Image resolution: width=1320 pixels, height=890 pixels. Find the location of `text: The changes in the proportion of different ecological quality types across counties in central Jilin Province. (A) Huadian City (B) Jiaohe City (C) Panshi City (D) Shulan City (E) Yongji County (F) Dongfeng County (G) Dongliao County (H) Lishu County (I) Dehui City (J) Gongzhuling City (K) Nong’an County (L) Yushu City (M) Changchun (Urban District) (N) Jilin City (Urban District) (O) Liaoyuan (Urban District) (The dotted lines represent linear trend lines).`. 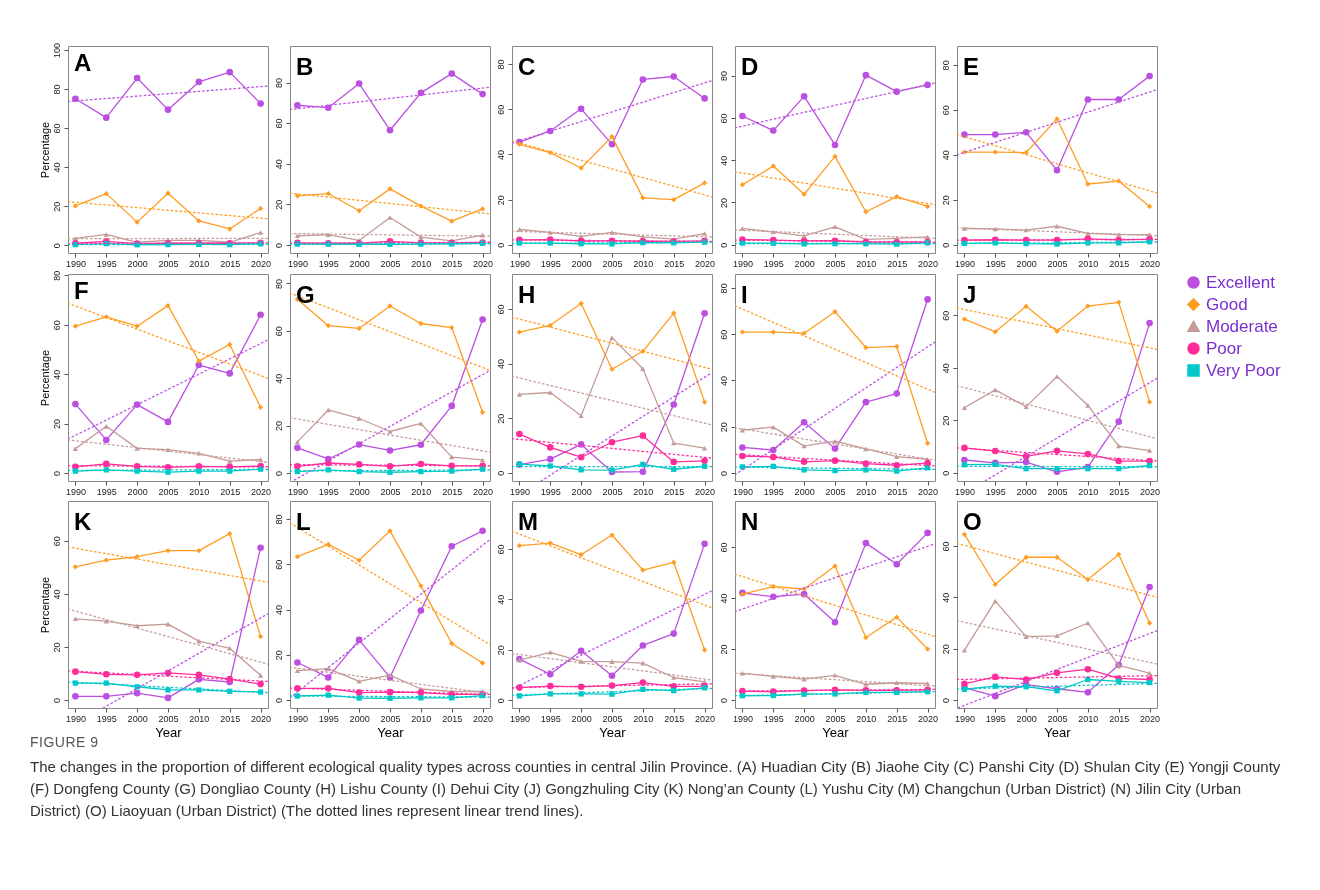

text: The changes in the proportion of different ecological quality types across counties in central Jilin Province. (A) Huadian City (B) Jiaohe City (C) Panshi City (D) Shulan City (E) Yongji County (F) Dongfeng County (G) Dongliao County (H) Lishu County (I) Dehui City (J) Gongzhuling City (K) Nong’an County (L) Yushu City (M) Changchun (Urban District) (N) Jilin City (Urban District) (O) Liaoyuan (Urban District) (The dotted lines represent linear trend lines). is located at coordinates (656, 789).